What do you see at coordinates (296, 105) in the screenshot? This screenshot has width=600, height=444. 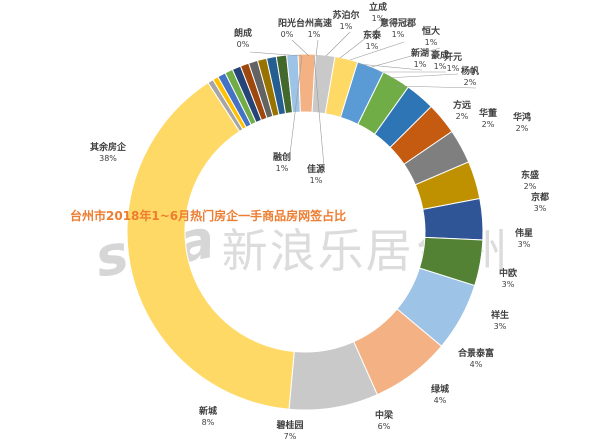 I see `slice-27-leader-line` at bounding box center [296, 105].